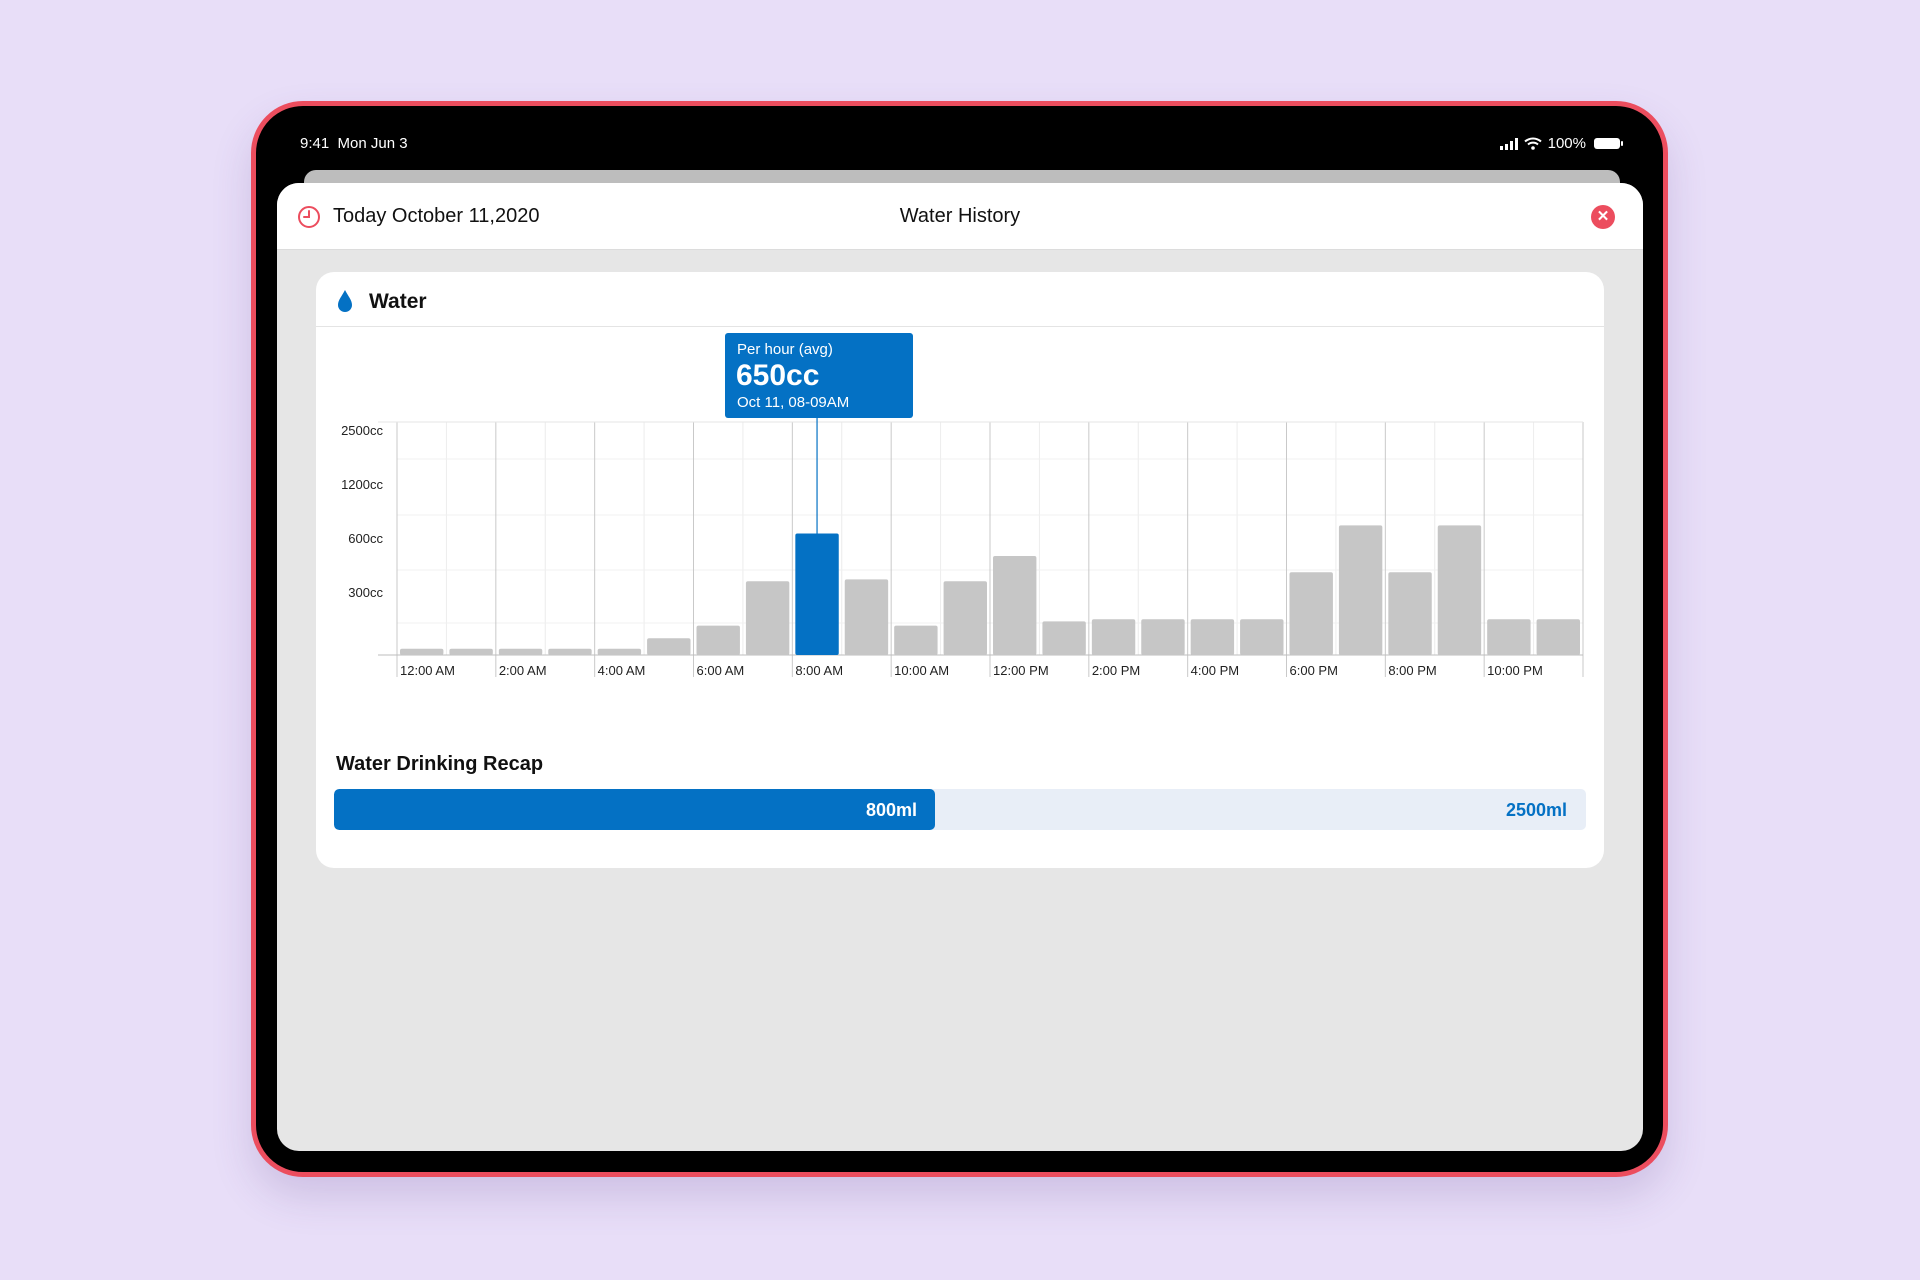 This screenshot has height=1280, width=1920. What do you see at coordinates (961, 144) in the screenshot?
I see `status-bar: 9:41 Mon Jun 3 100%` at bounding box center [961, 144].